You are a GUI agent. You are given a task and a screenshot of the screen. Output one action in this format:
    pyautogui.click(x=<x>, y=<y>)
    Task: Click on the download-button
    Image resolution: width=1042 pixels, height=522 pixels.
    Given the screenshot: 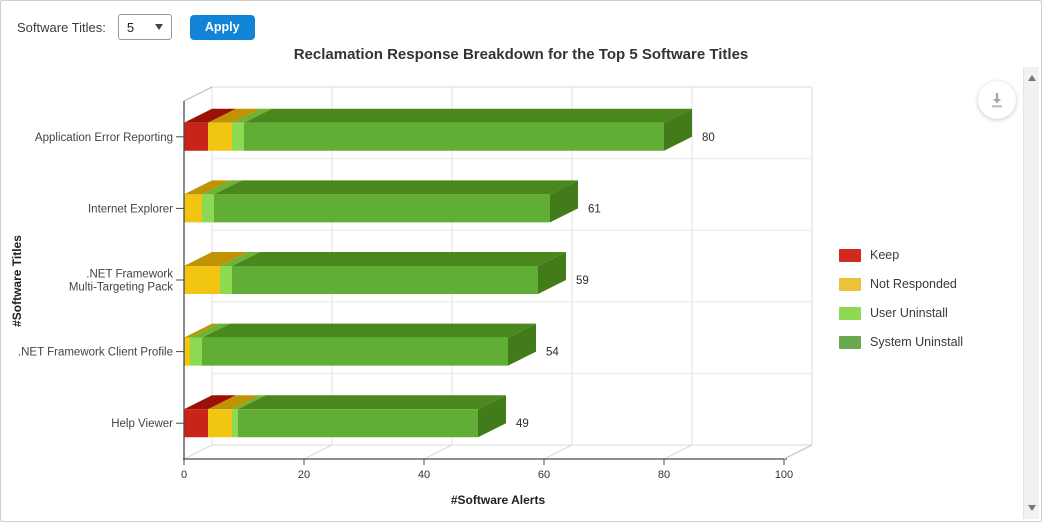 What is the action you would take?
    pyautogui.click(x=997, y=100)
    